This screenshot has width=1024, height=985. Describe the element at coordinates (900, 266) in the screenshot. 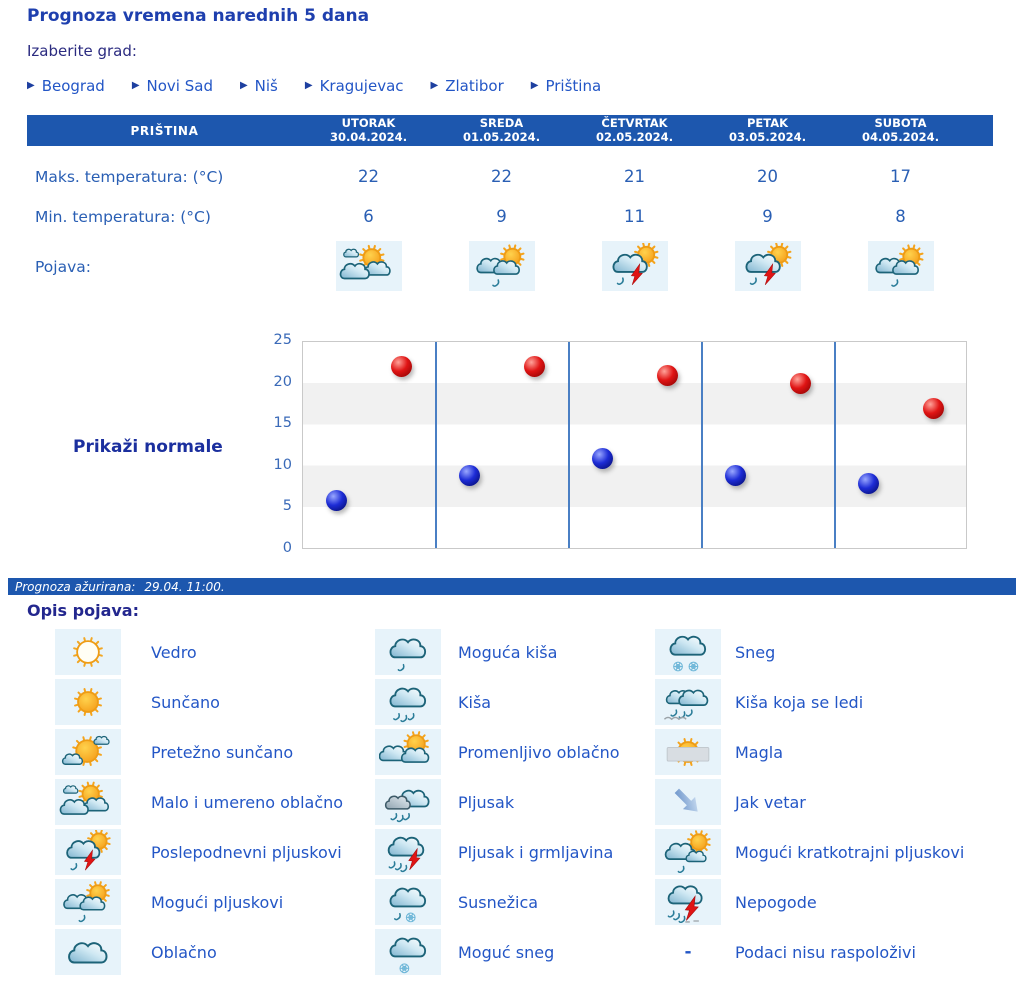

I see `pojava-weather-icon-clouds-sun-drop` at that location.